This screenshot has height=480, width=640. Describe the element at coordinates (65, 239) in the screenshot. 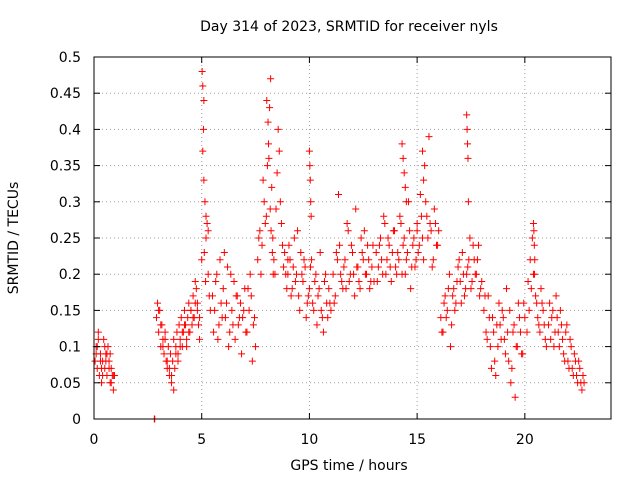

I see `y-tick-label: 0.25` at that location.